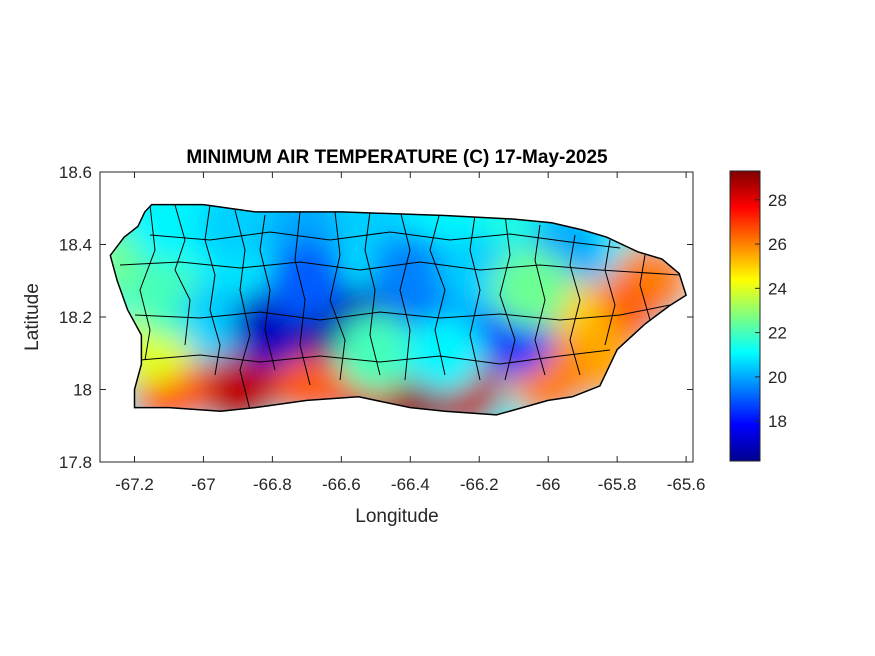  Describe the element at coordinates (75, 317) in the screenshot. I see `y-tick-label: 18.2` at that location.